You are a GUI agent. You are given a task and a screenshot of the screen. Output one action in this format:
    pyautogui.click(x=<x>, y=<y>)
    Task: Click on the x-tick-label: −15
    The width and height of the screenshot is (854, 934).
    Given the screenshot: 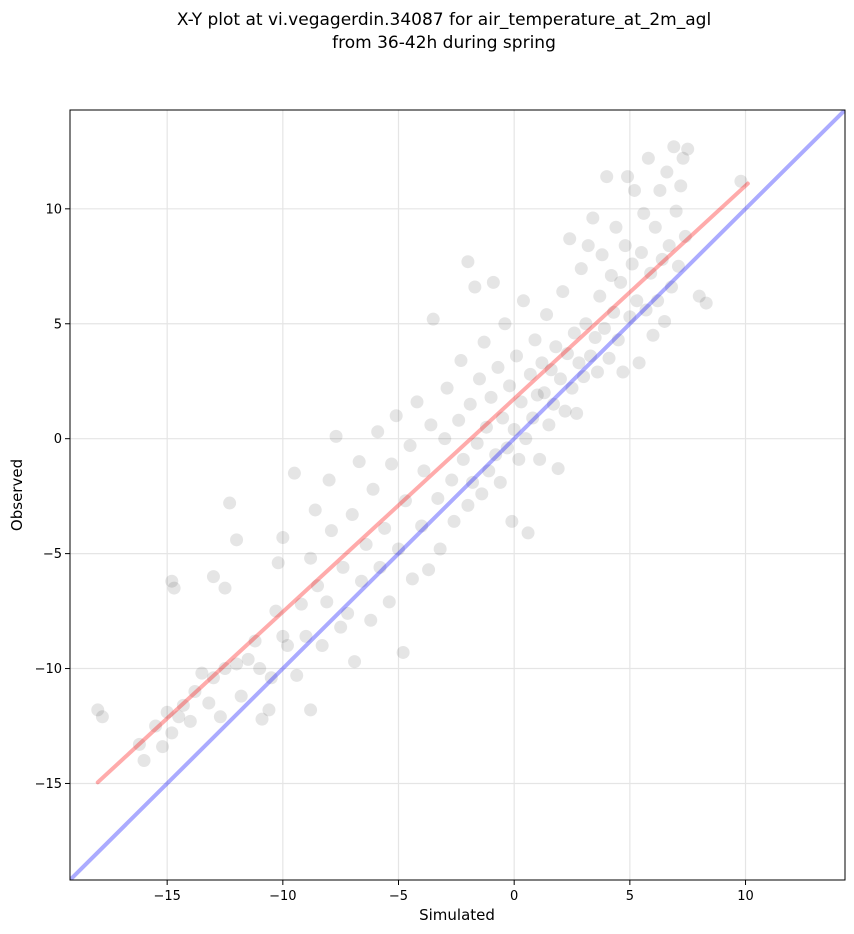 What is the action you would take?
    pyautogui.click(x=166, y=896)
    